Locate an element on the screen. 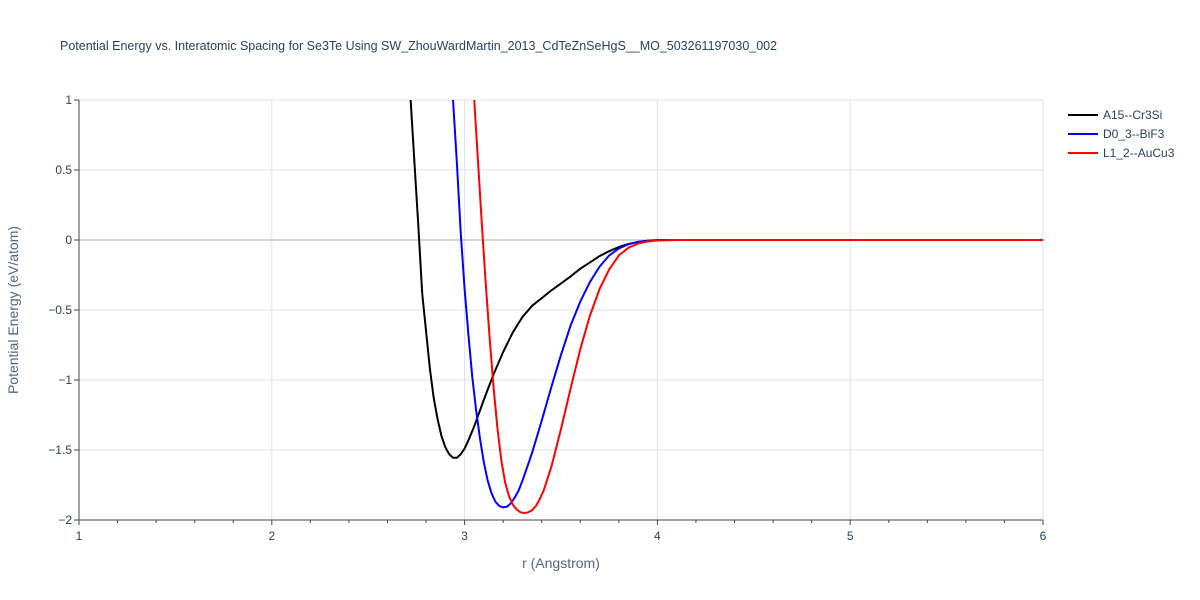  x-tick-label: 6 is located at coordinates (1043, 536).